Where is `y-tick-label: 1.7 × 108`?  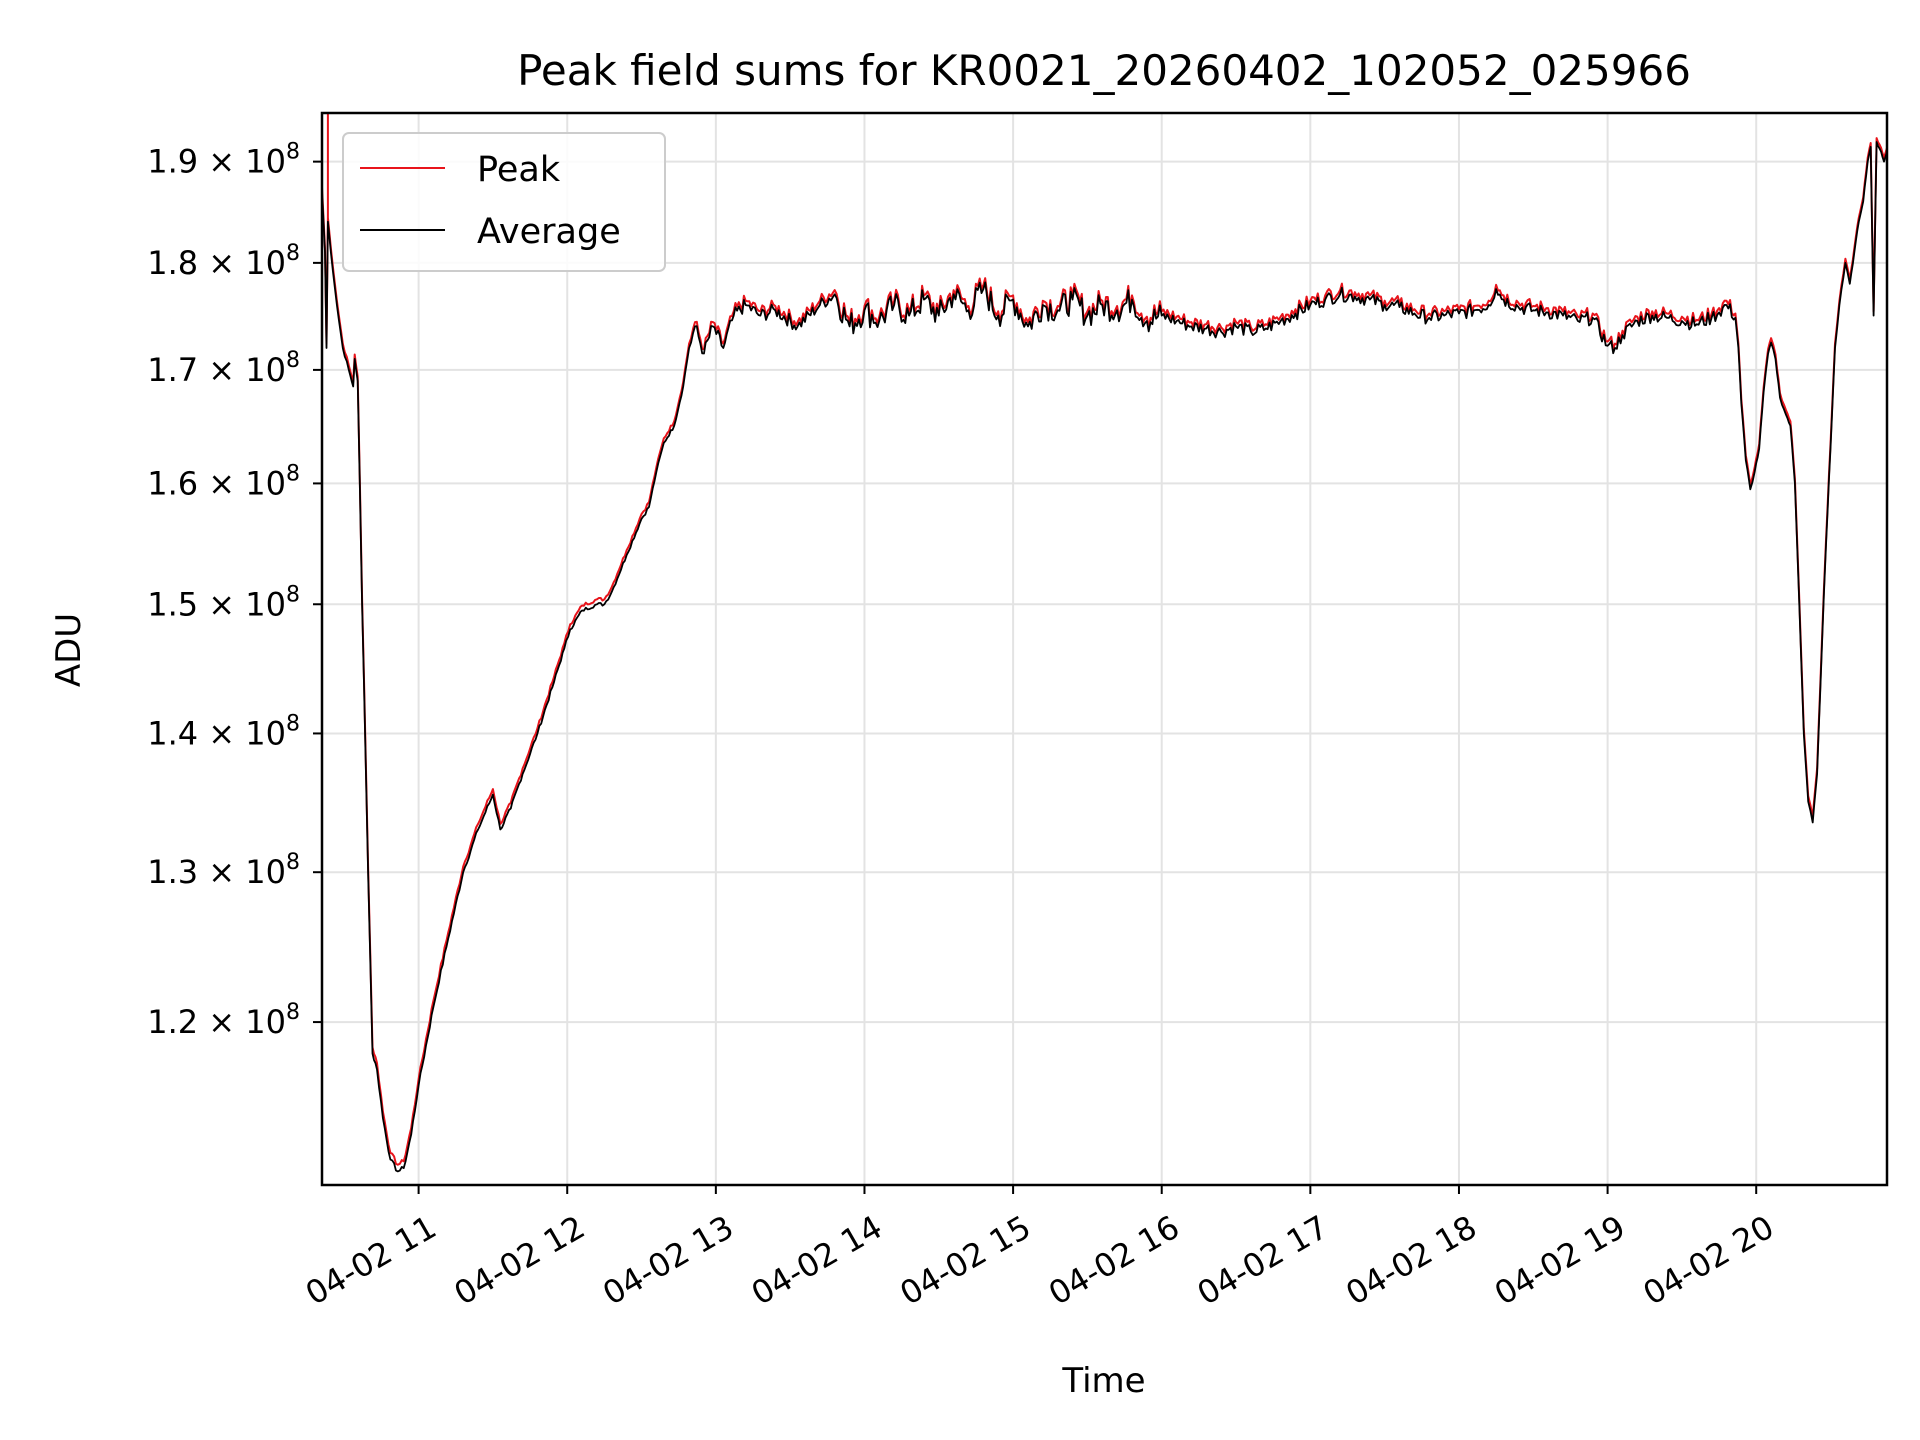
y-tick-label: 1.7 × 108 is located at coordinates (223, 368).